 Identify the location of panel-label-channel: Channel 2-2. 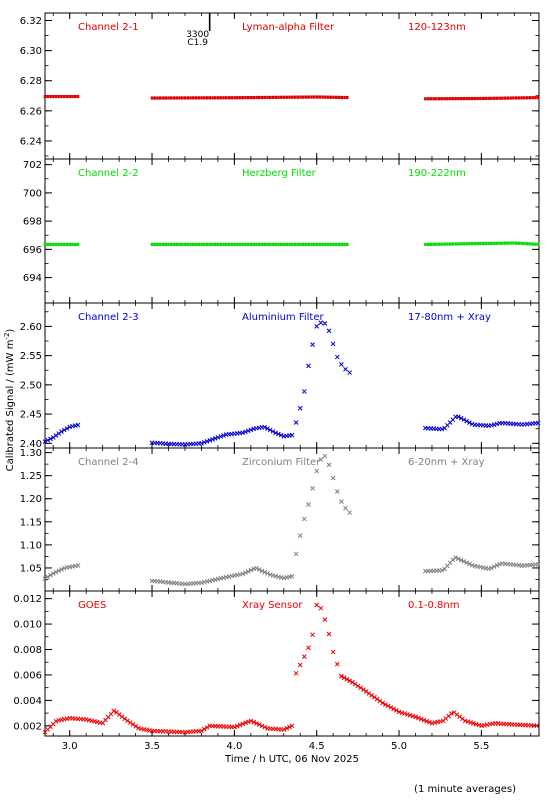
(108, 173).